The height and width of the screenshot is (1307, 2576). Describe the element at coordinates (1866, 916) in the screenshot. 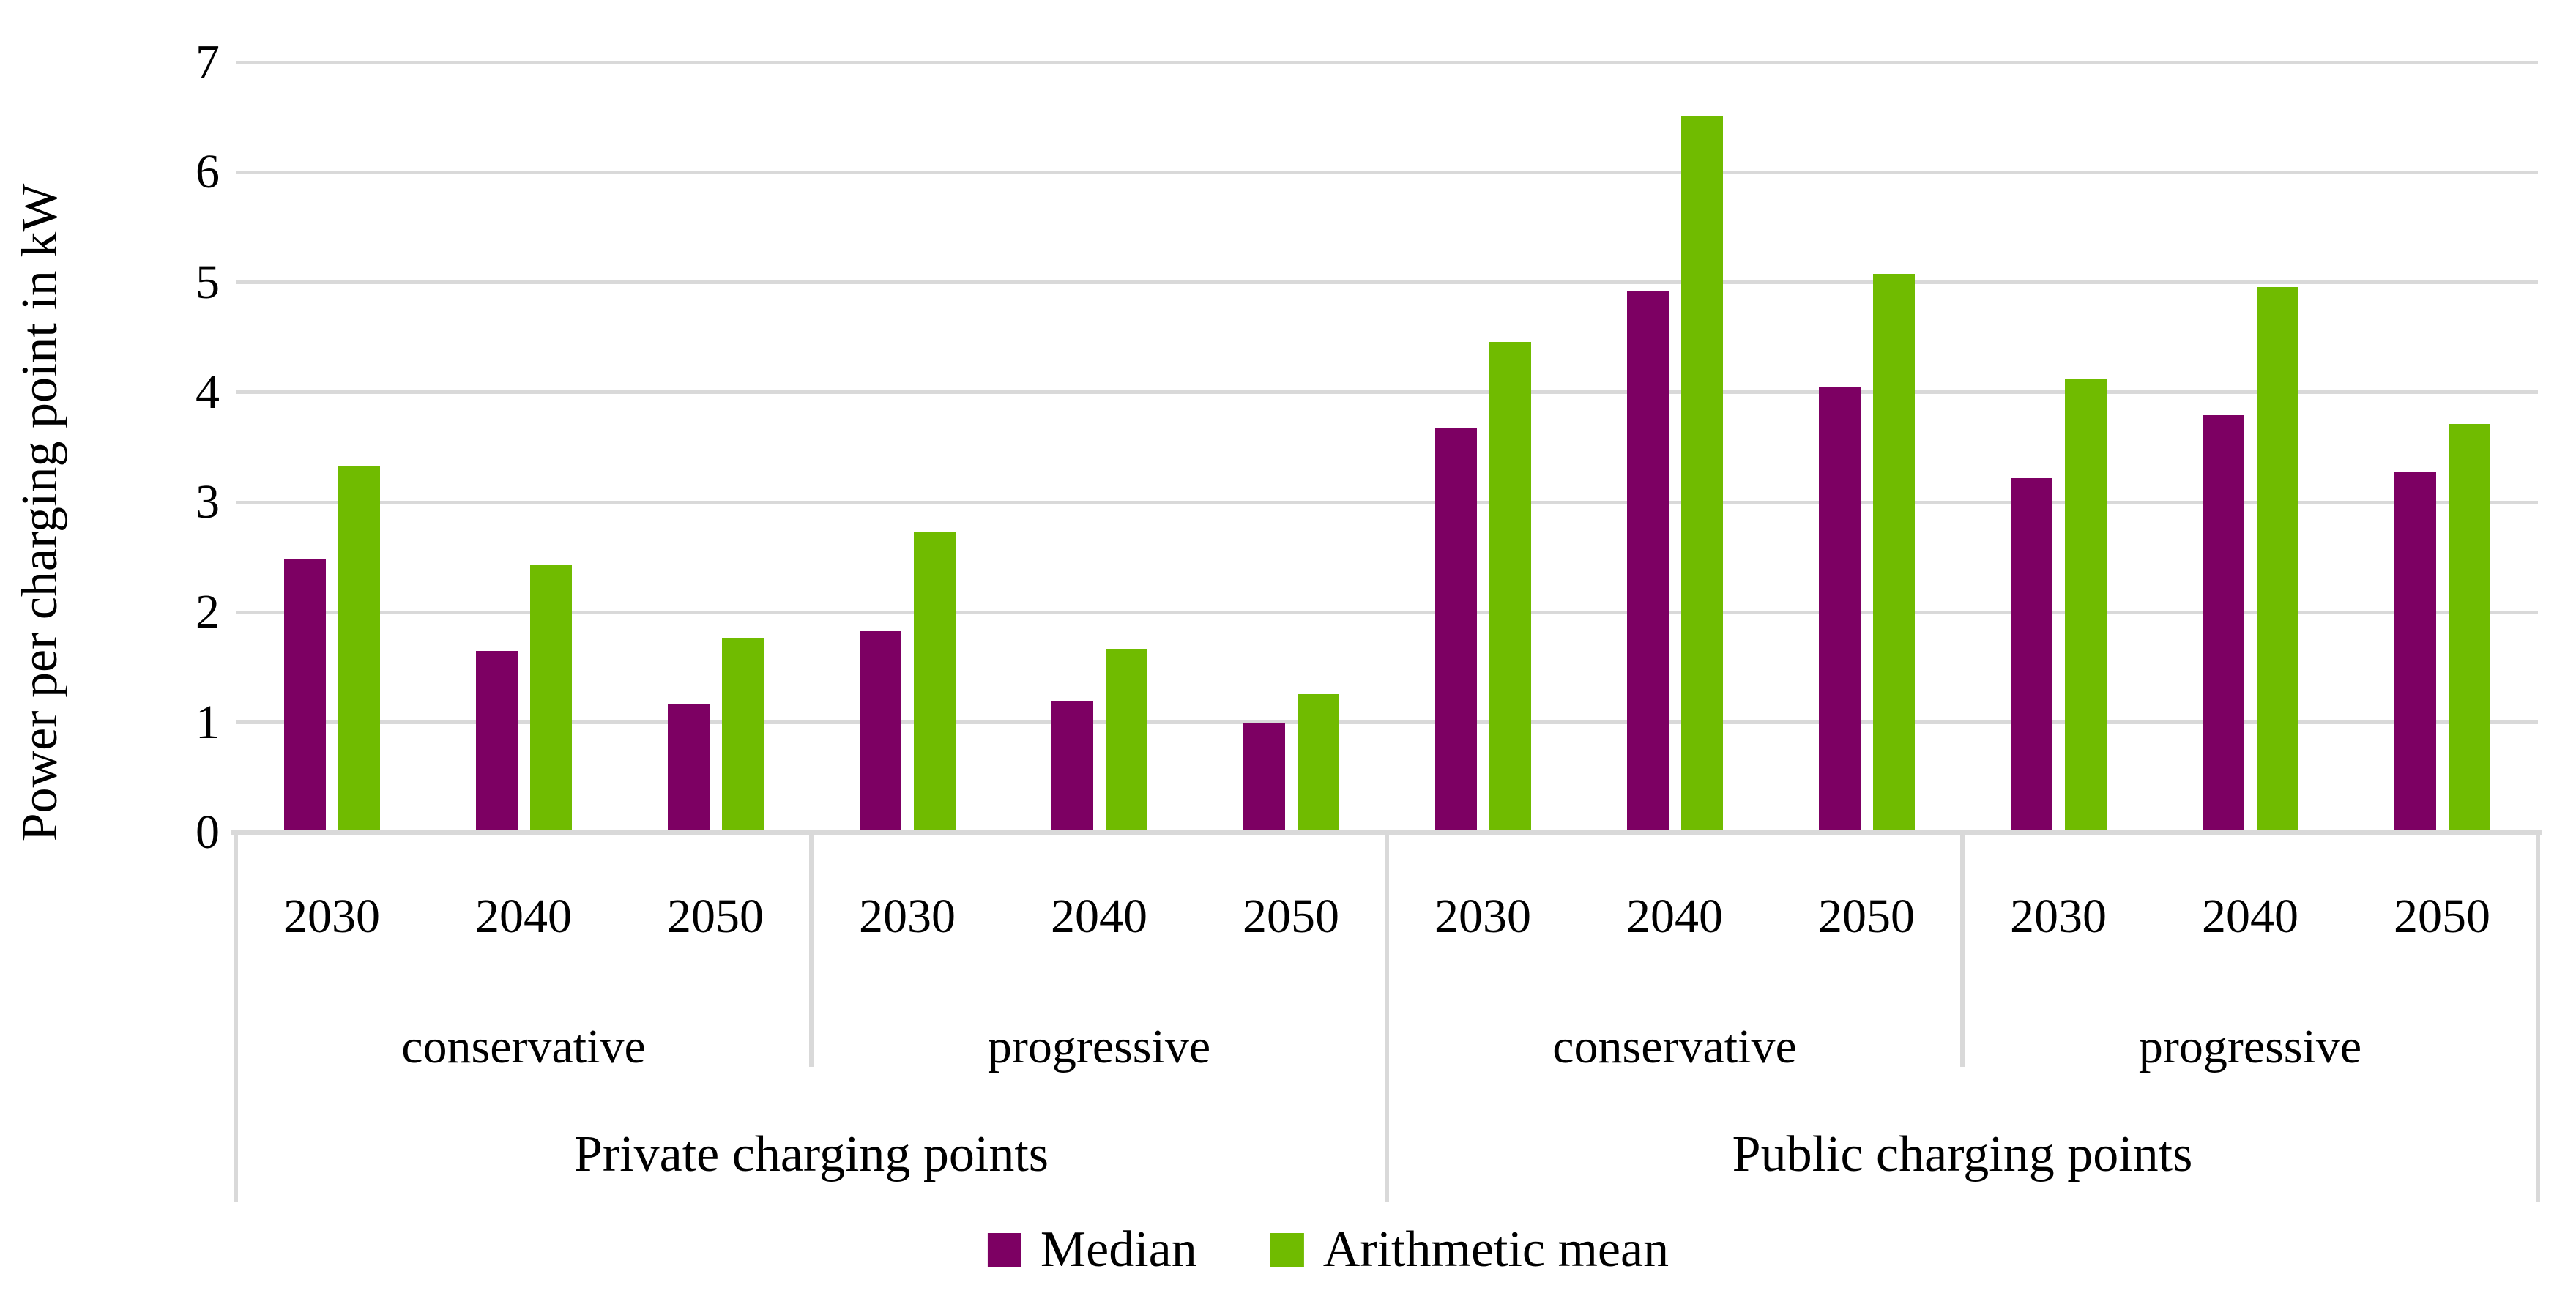

I see `x-year-label-8: 2050` at that location.